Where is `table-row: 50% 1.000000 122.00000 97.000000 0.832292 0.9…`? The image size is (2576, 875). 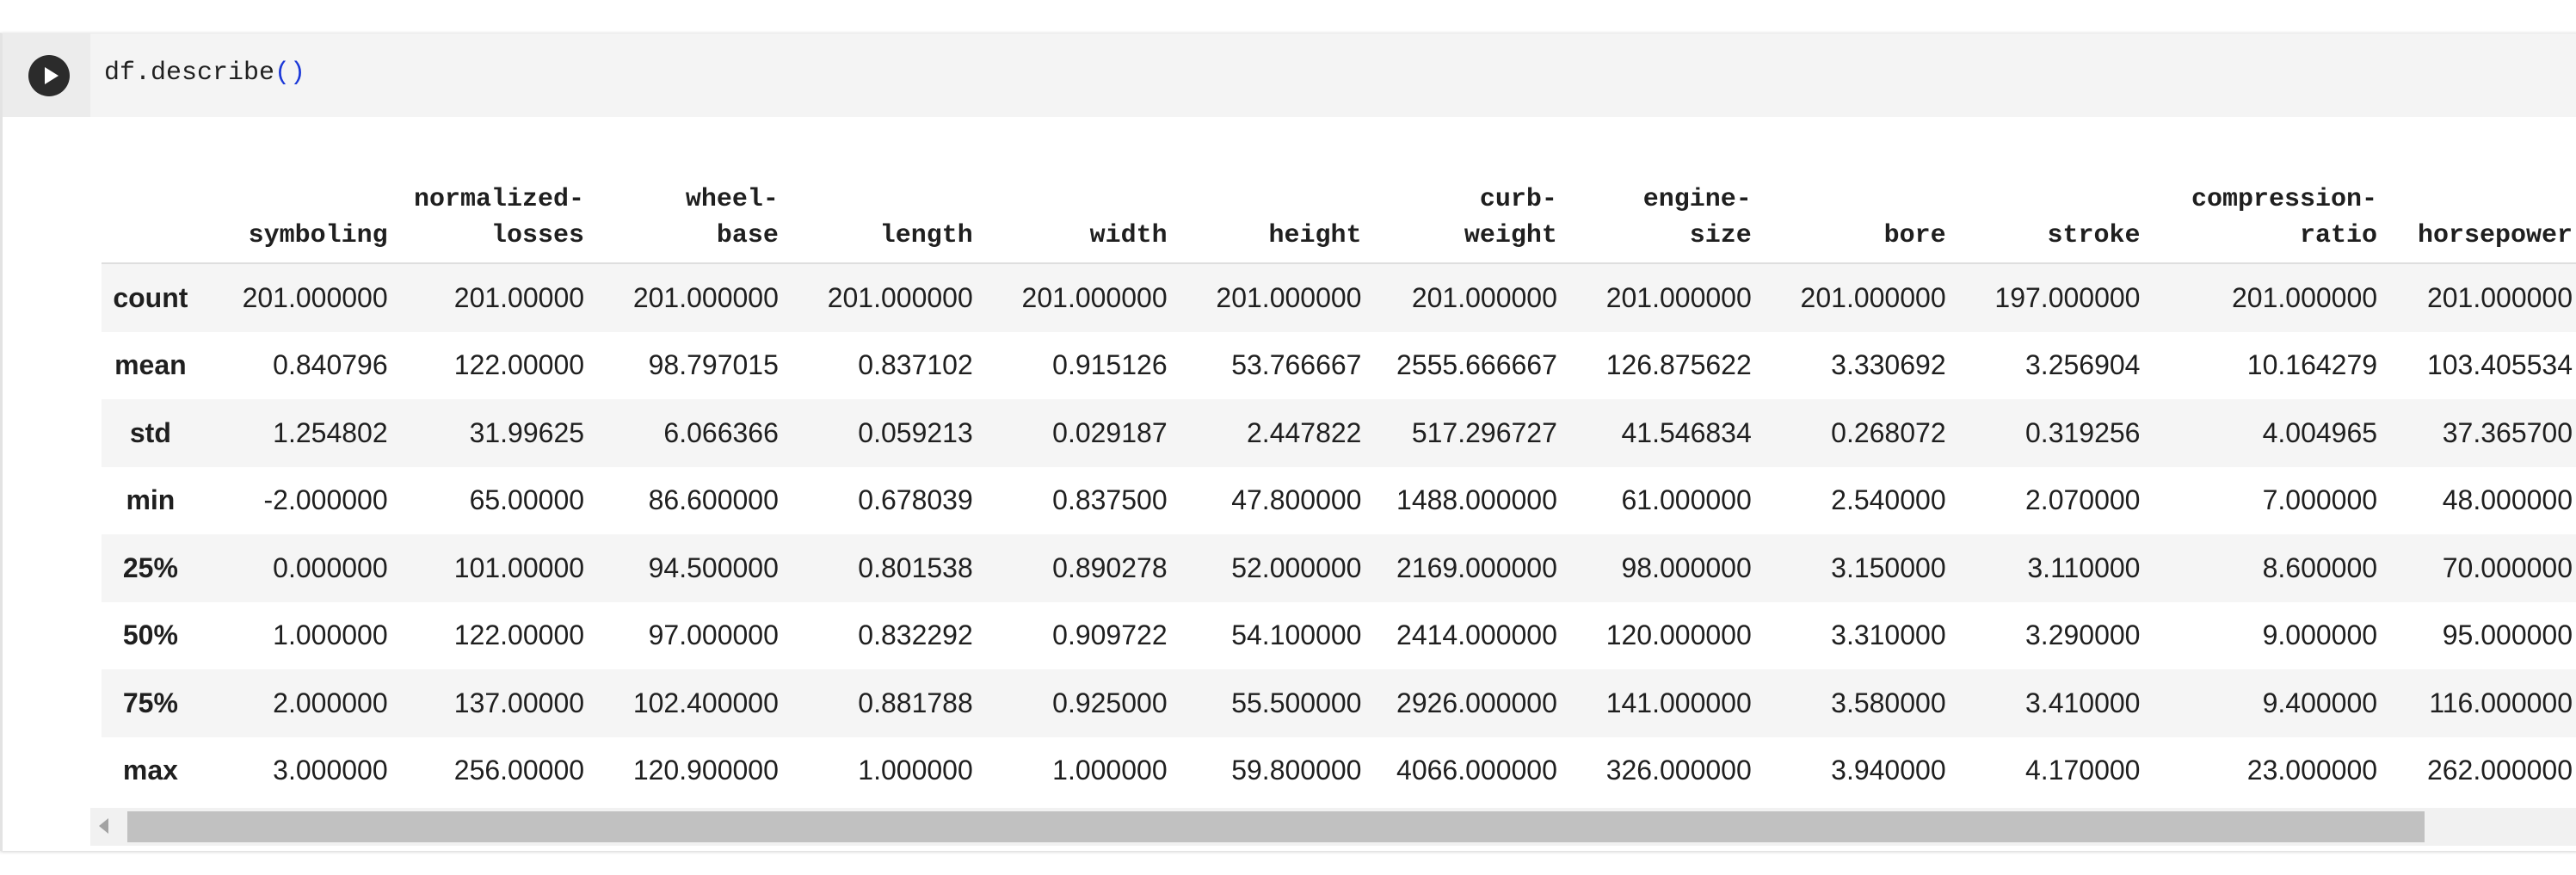 table-row: 50% 1.000000 122.00000 97.000000 0.832292 0.9… is located at coordinates (1339, 635).